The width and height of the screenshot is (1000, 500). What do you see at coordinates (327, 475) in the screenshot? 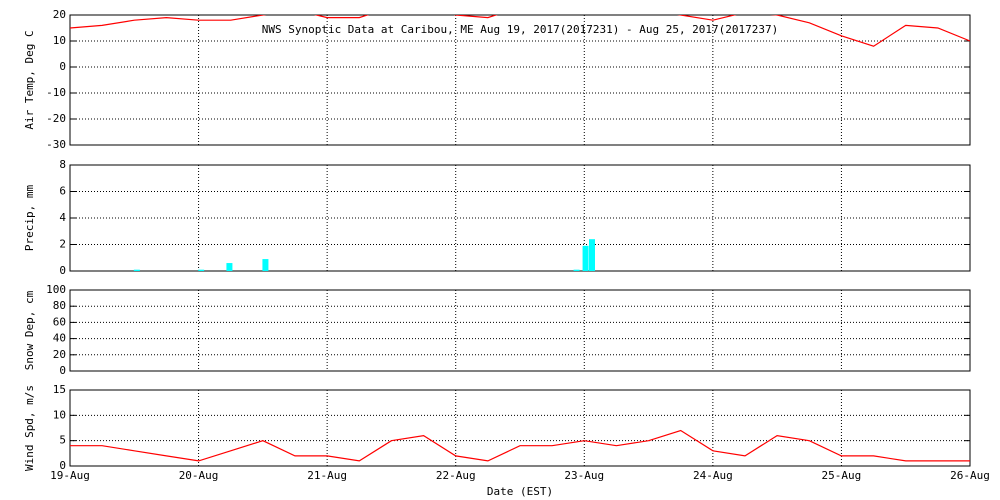
I see `x-tick-label: 21-Aug` at bounding box center [327, 475].